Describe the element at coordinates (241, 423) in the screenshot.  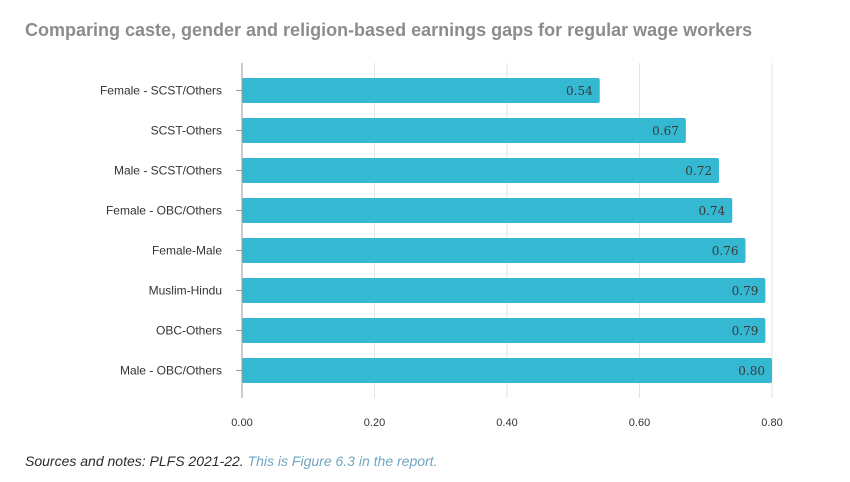
I see `x-tick-label: 0.00` at that location.